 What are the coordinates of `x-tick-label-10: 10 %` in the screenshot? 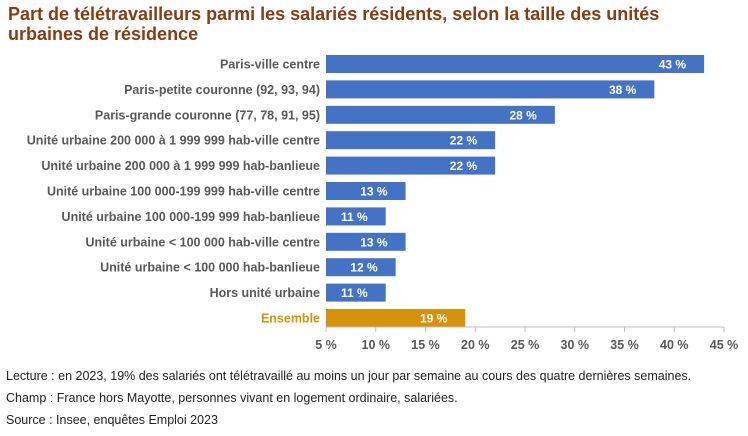 It's located at (376, 345).